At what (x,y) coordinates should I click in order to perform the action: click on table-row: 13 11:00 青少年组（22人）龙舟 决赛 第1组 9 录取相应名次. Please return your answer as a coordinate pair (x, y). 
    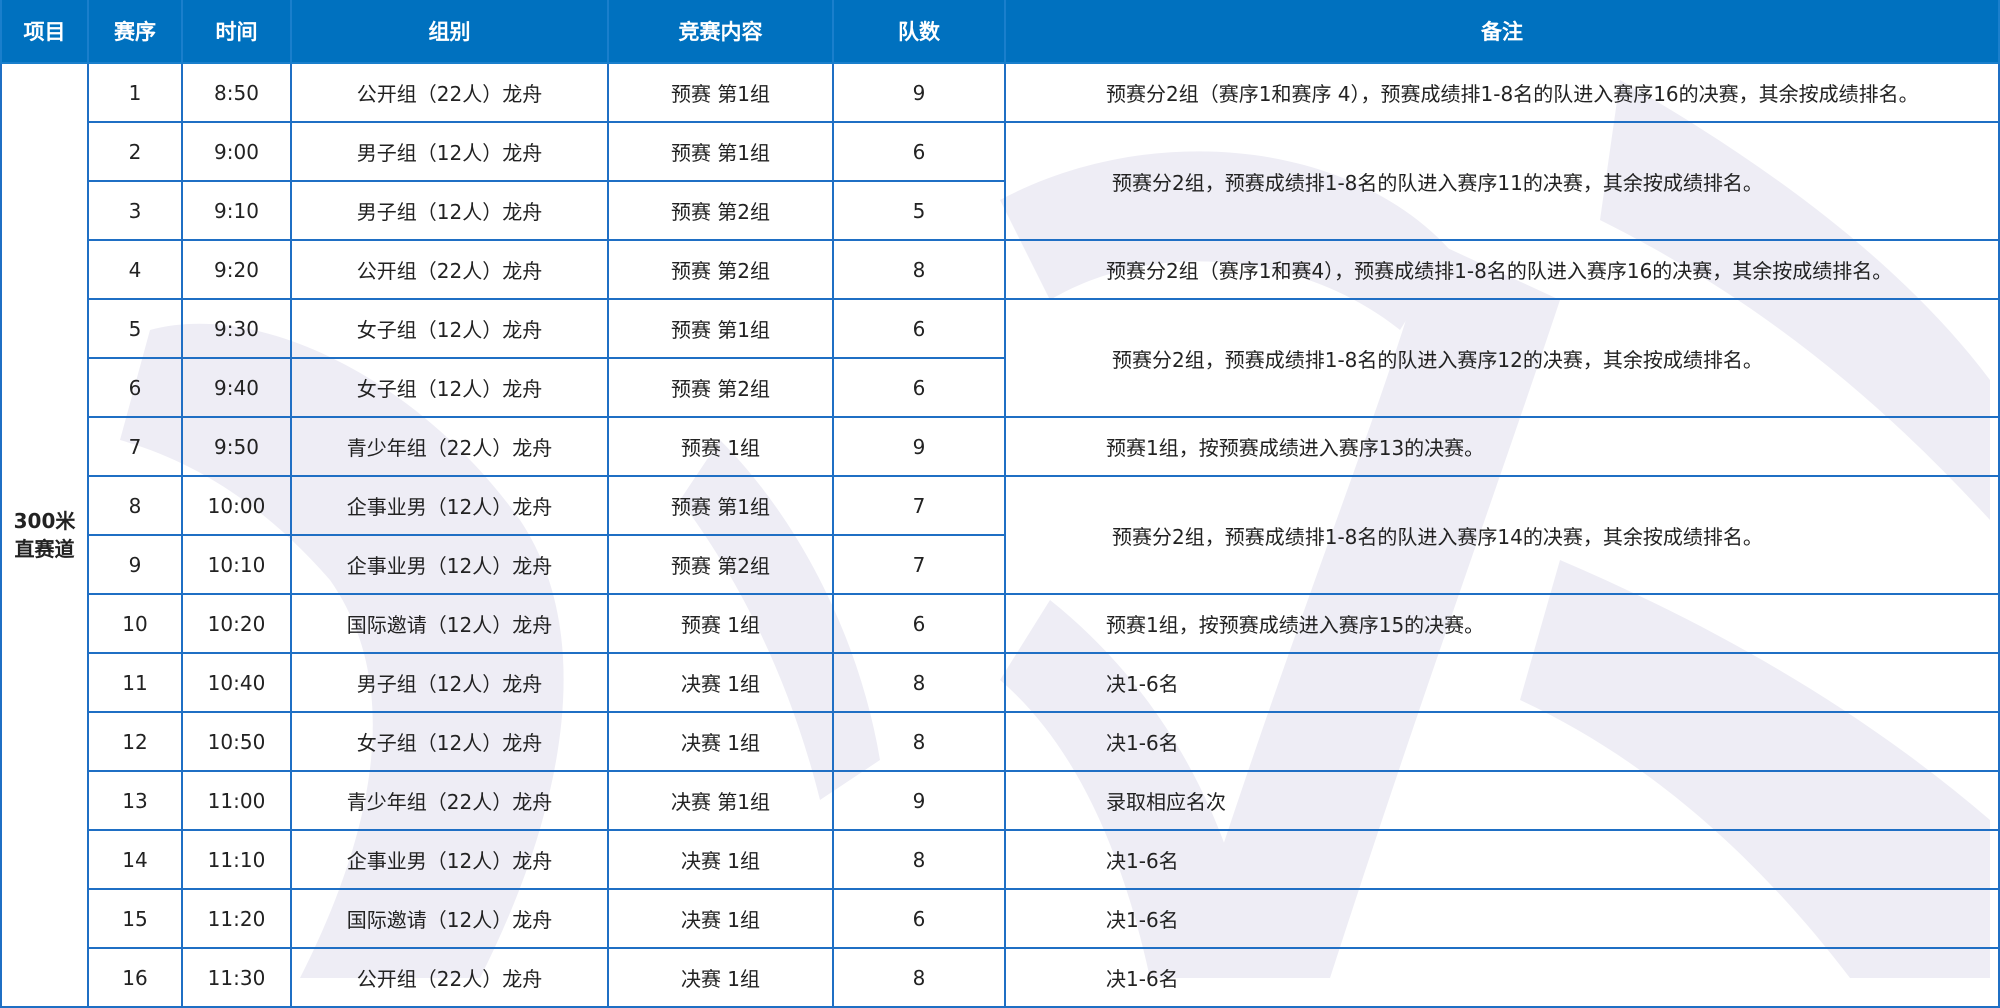
    Looking at the image, I should click on (1000, 800).